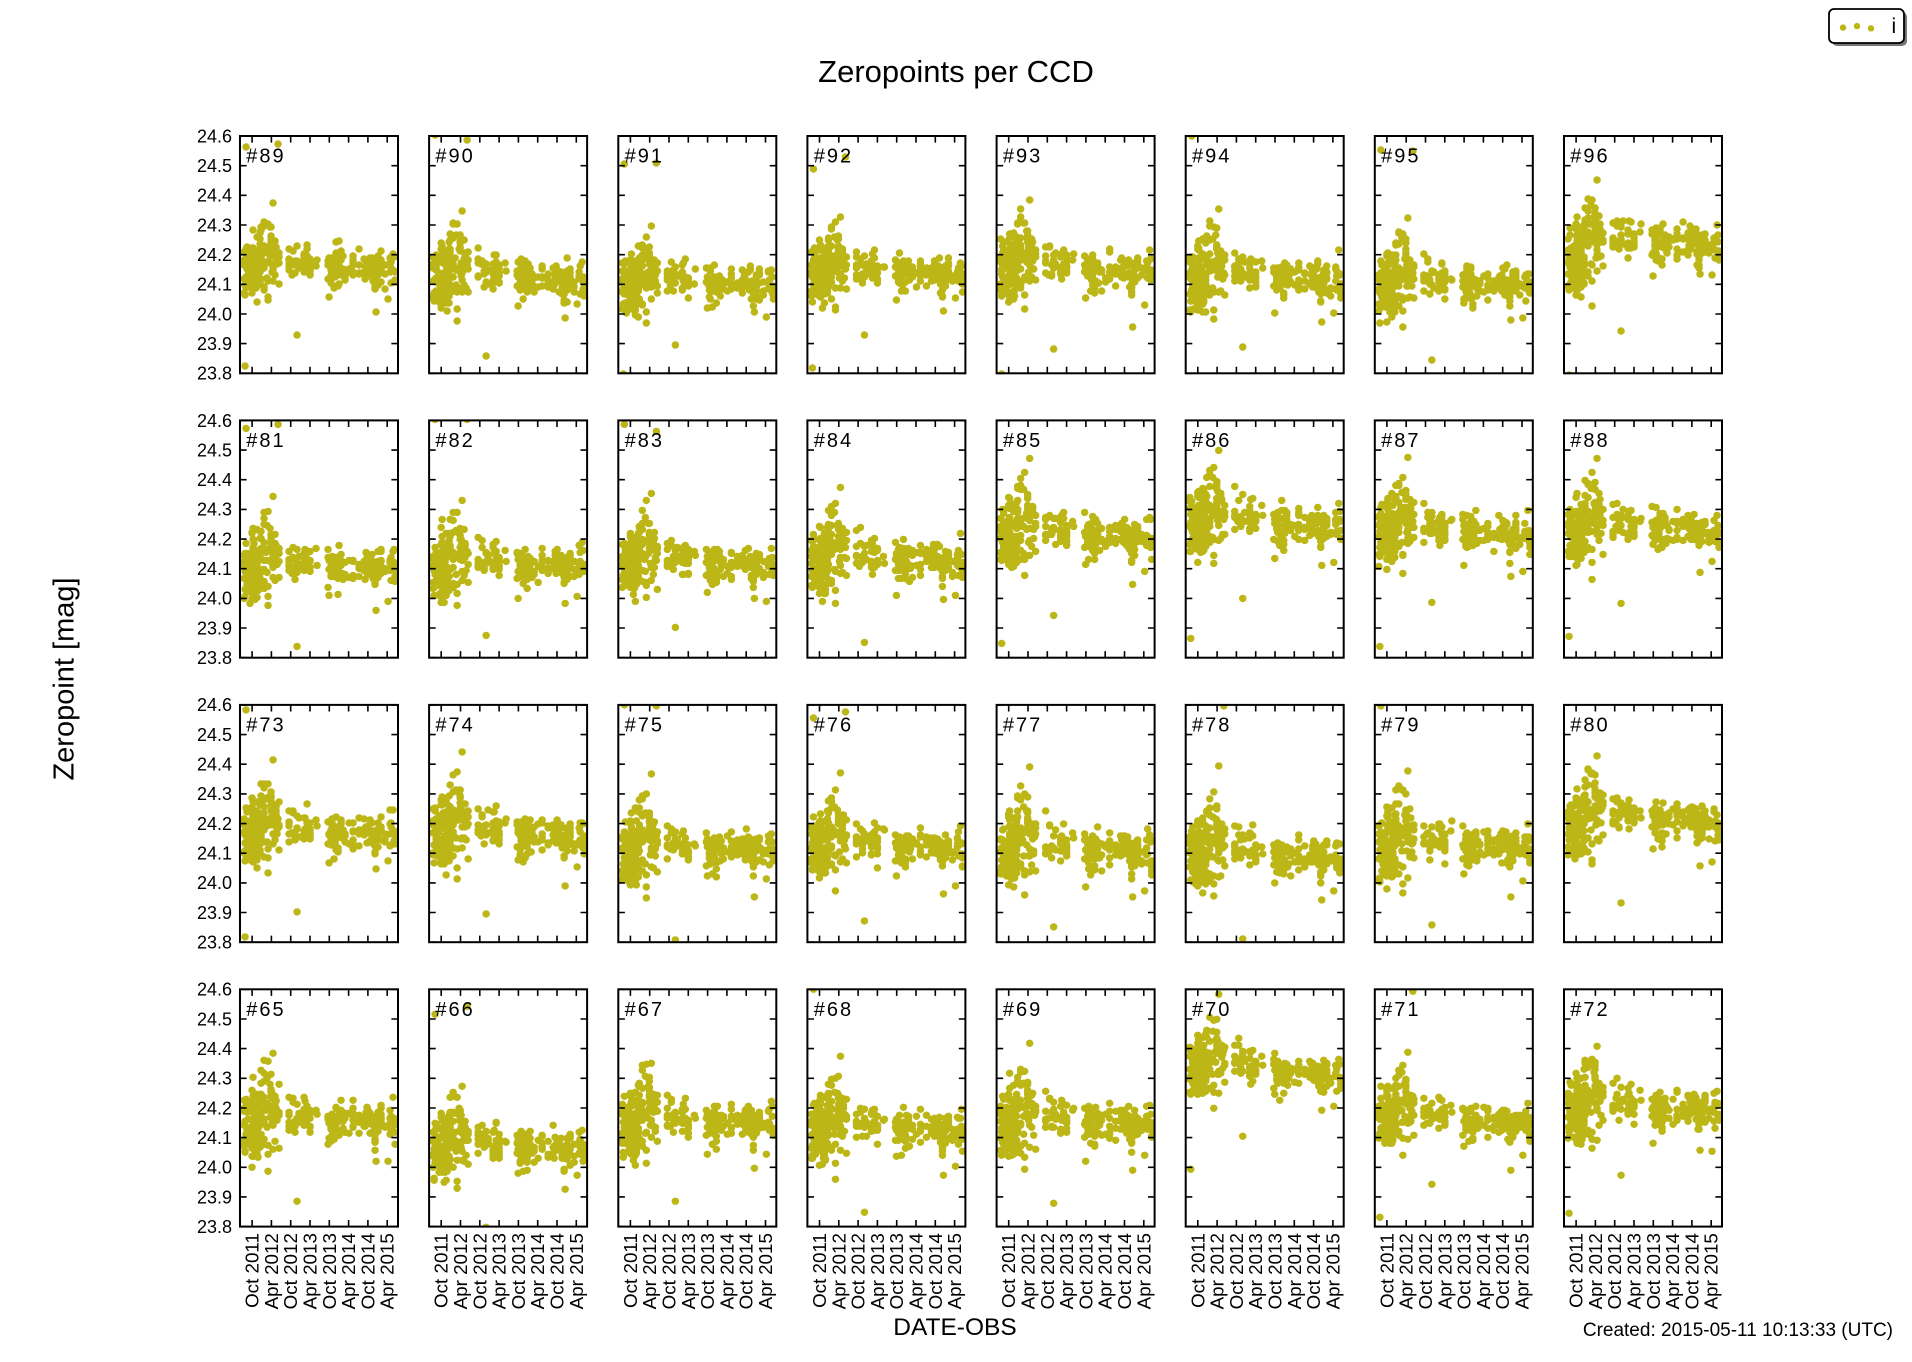 This screenshot has height=1362, width=1912. What do you see at coordinates (1022, 726) in the screenshot?
I see `svg-text: #77` at bounding box center [1022, 726].